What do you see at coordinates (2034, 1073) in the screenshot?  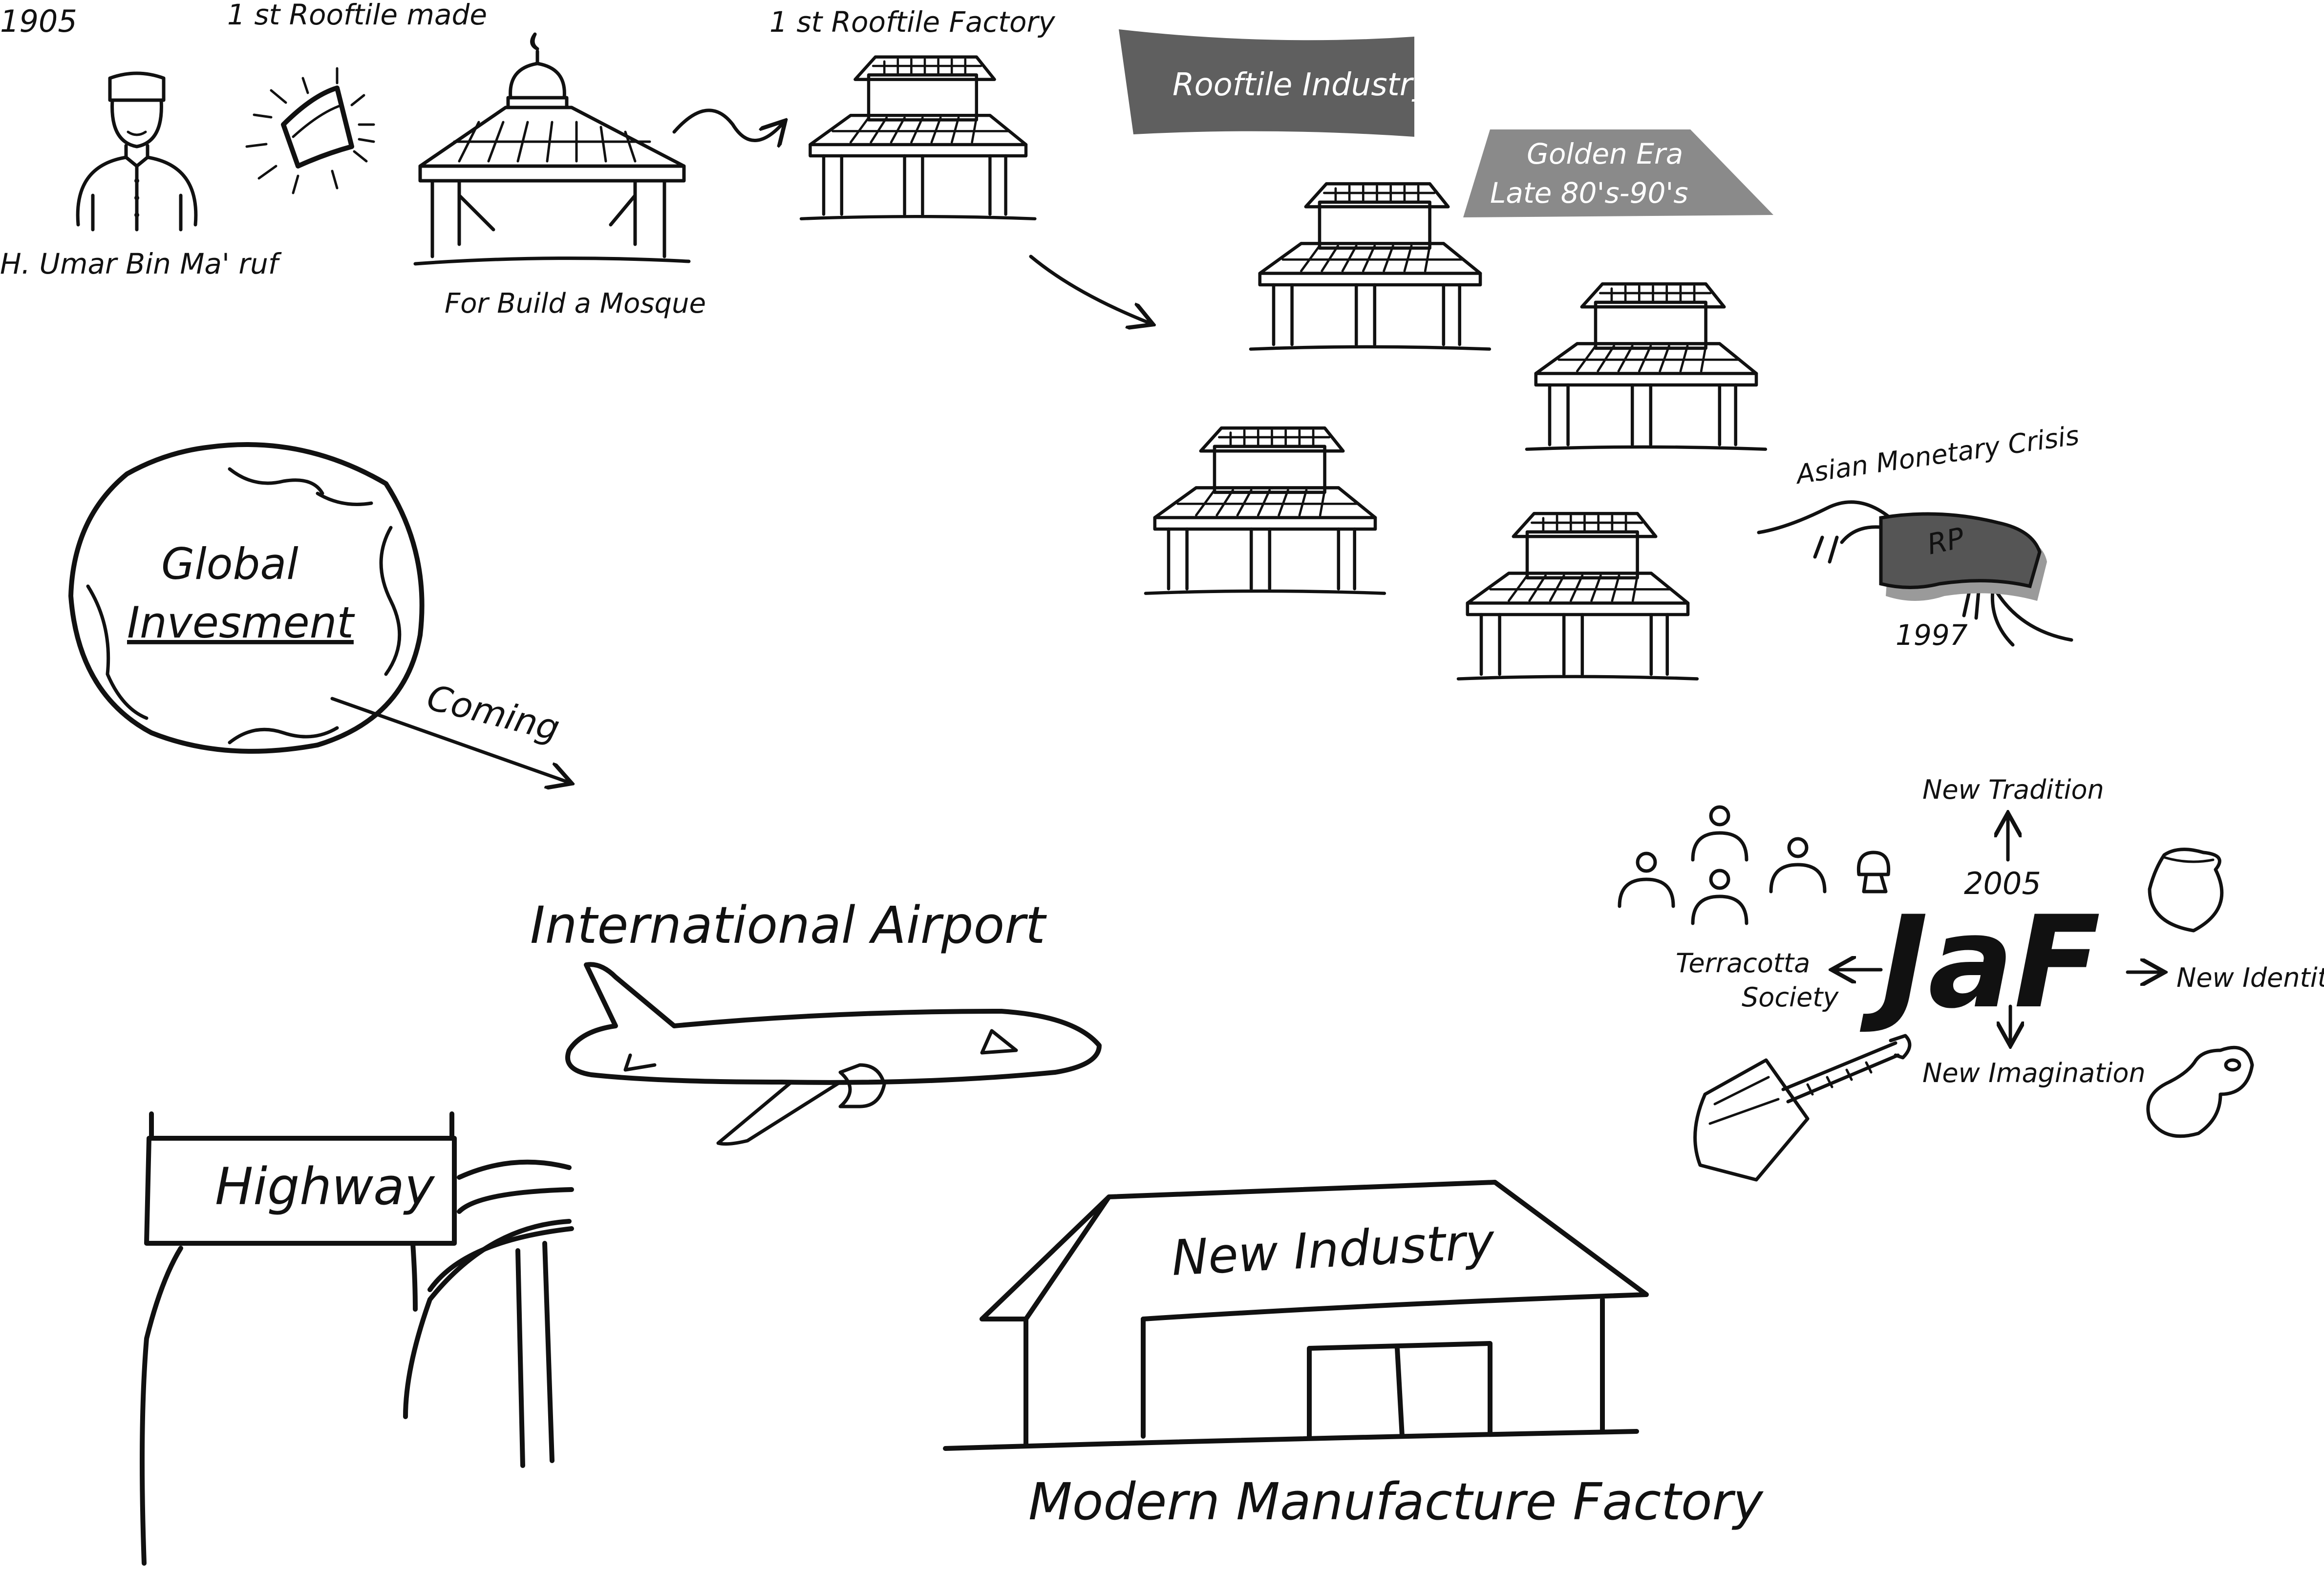 I see `new-imagination-label: New Imagination` at bounding box center [2034, 1073].